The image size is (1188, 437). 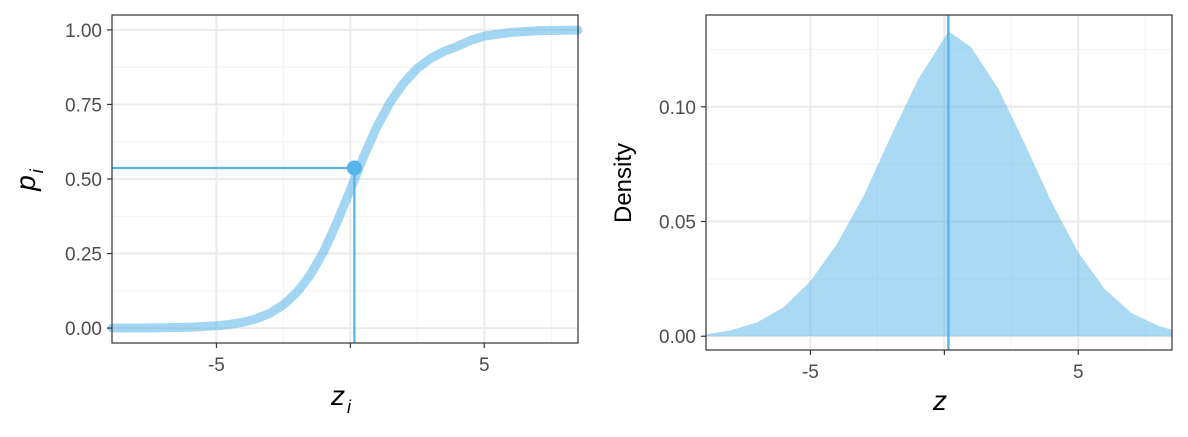 What do you see at coordinates (677, 223) in the screenshot?
I see `right-y-tick-label: 0.05` at bounding box center [677, 223].